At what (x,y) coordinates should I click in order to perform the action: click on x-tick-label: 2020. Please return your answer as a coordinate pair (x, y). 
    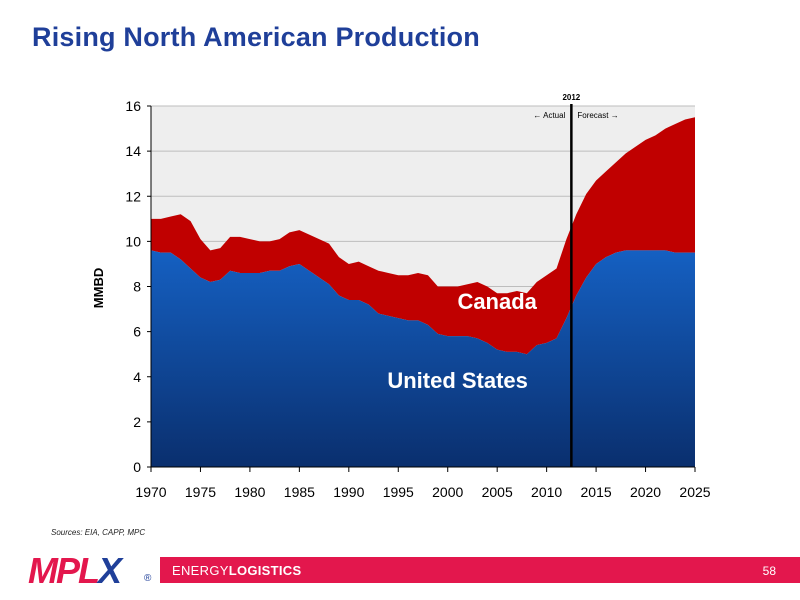
    Looking at the image, I should click on (645, 492).